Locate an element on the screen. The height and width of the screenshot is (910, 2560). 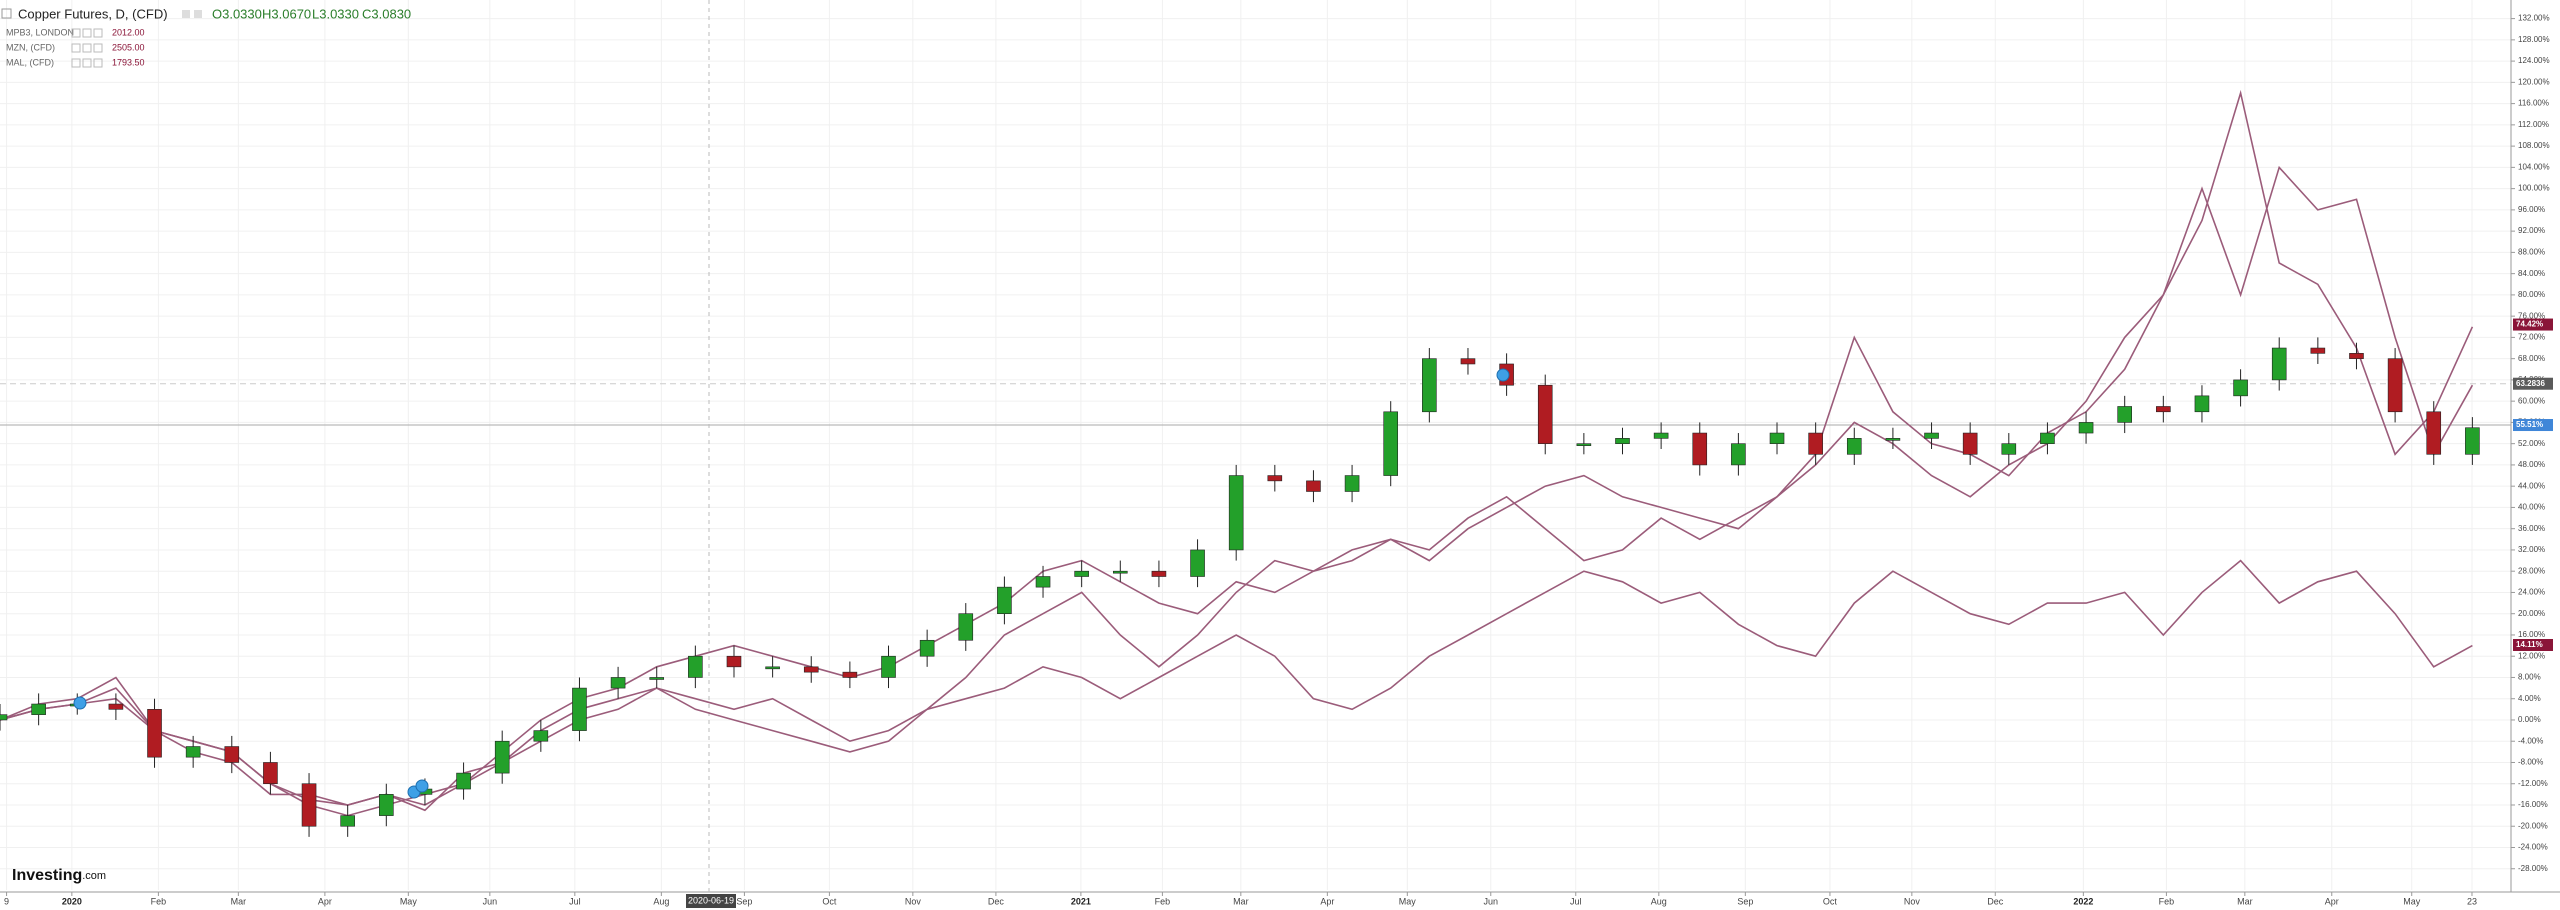
logo-main: Investing is located at coordinates (47, 875).